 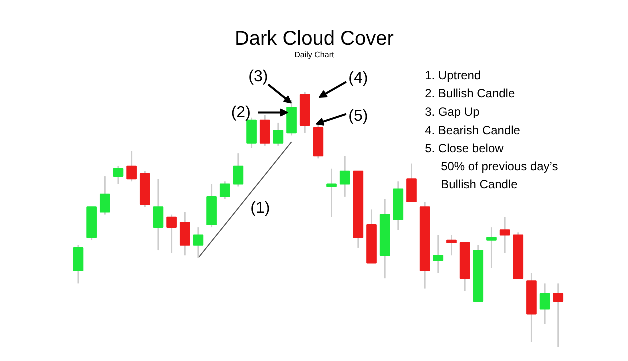 What do you see at coordinates (314, 55) in the screenshot?
I see `chart-subtitle: Daily Chart` at bounding box center [314, 55].